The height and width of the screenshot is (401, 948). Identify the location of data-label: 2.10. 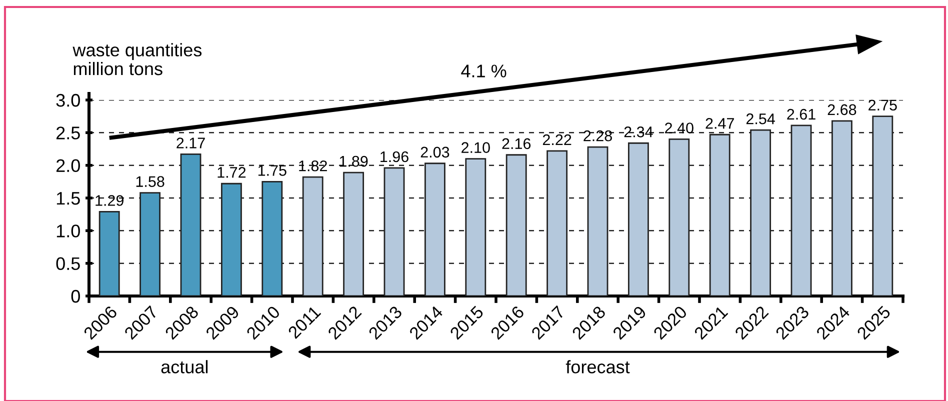
(476, 147).